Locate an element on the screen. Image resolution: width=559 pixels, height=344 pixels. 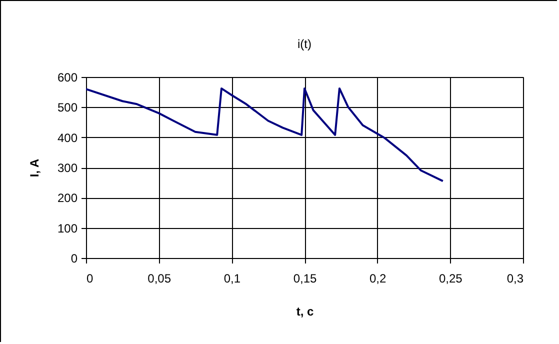
x-tick-label: 0,05 is located at coordinates (160, 279).